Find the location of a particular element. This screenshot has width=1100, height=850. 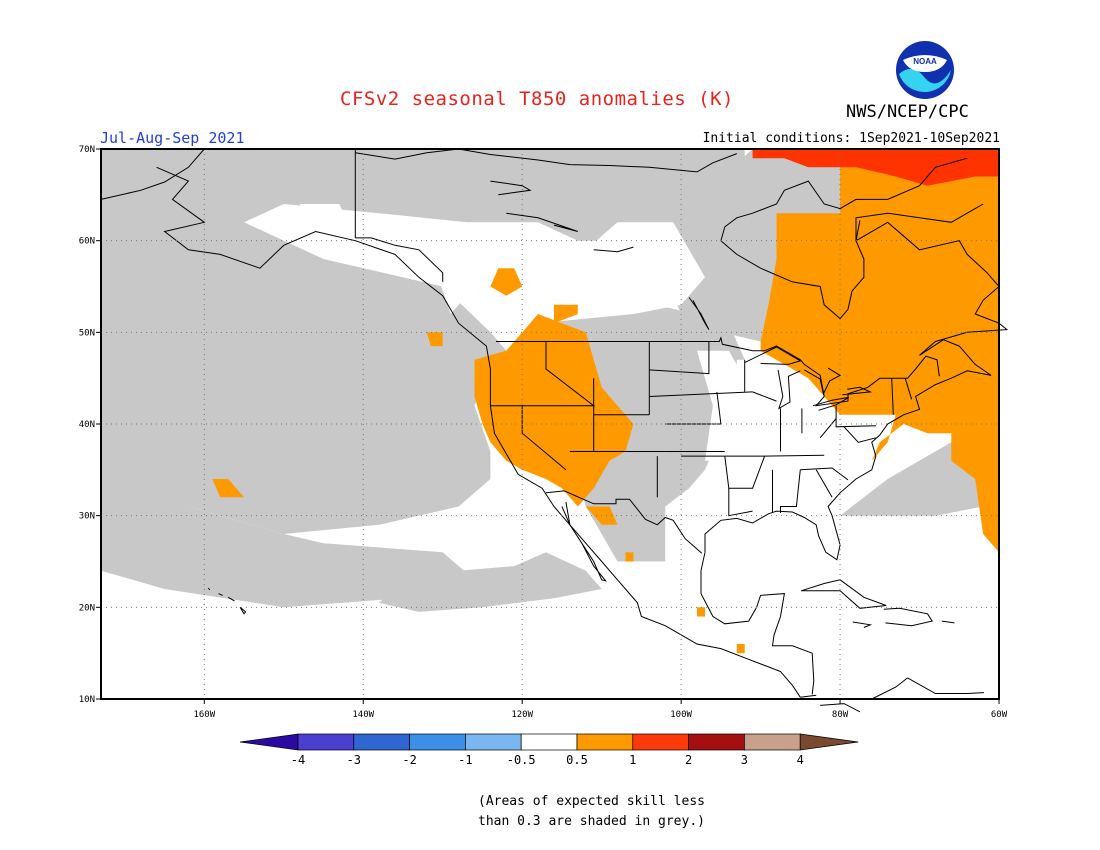

skill-note-line2: than 0.3 are shaded in grey.) is located at coordinates (591, 821).